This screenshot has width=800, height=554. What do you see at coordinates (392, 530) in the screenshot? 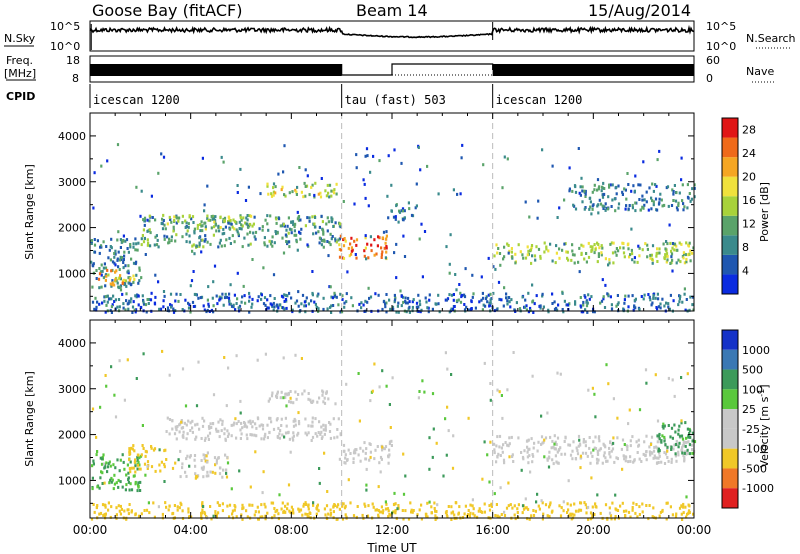
I see `x-tick-label: 12:00` at bounding box center [392, 530].